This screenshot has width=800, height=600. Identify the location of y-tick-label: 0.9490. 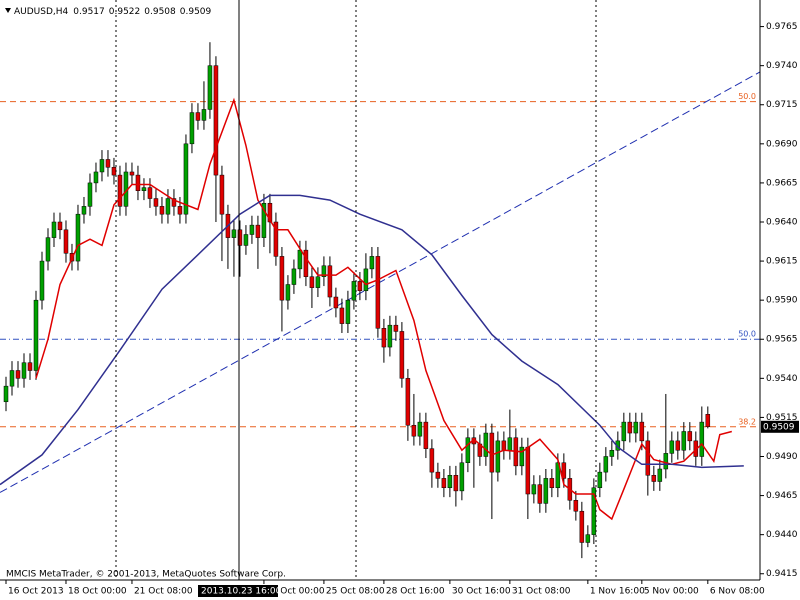
(782, 457).